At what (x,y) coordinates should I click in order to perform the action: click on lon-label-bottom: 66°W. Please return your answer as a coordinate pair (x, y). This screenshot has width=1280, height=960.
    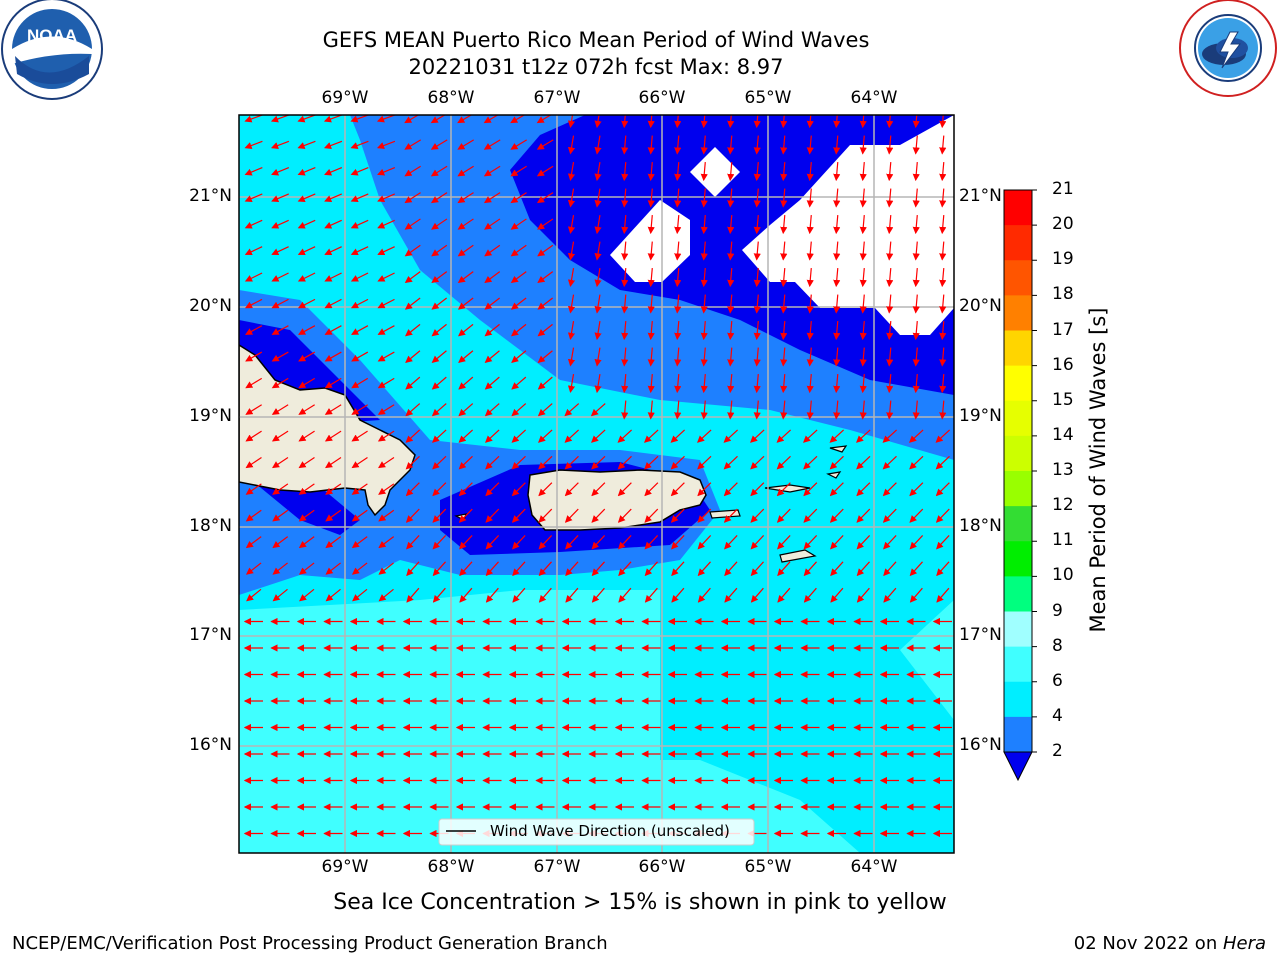
    Looking at the image, I should click on (662, 867).